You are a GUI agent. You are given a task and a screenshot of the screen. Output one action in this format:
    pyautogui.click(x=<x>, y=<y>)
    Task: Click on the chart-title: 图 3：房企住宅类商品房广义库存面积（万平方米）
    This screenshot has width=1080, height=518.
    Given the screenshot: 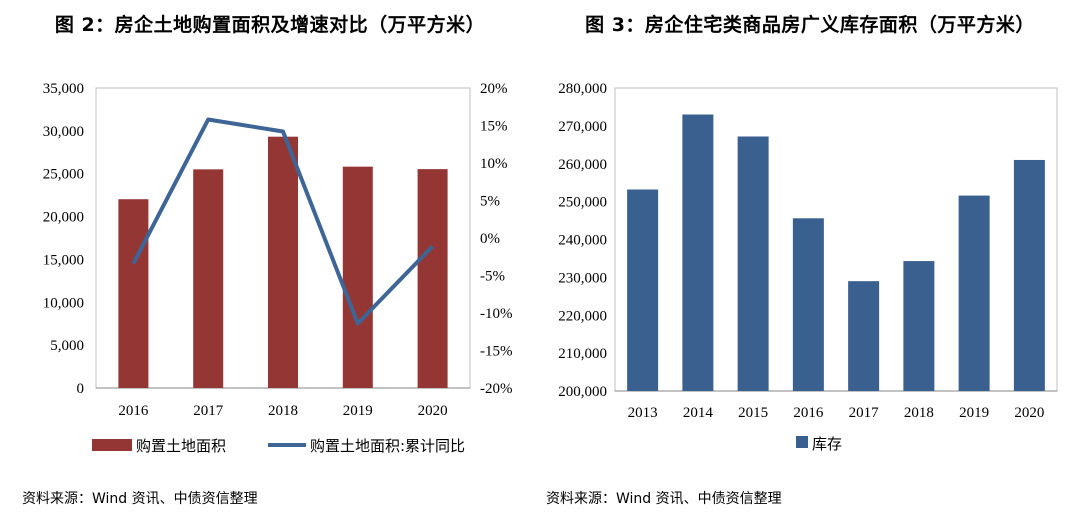 What is the action you would take?
    pyautogui.click(x=810, y=25)
    